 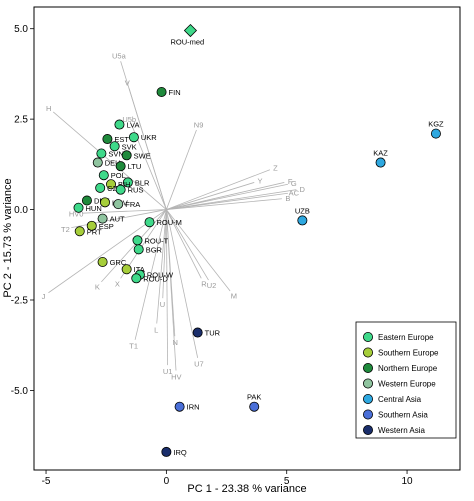 What do you see at coordinates (132, 204) in the screenshot?
I see `point-label: FRA` at bounding box center [132, 204].